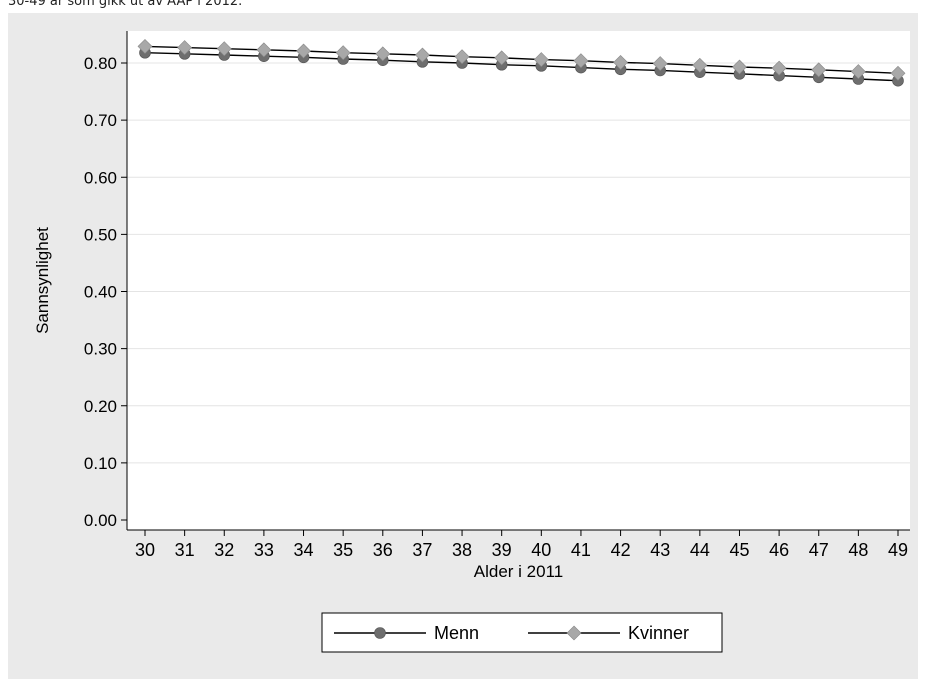 This screenshot has height=679, width=926. I want to click on y-tick-label: 0.50, so click(100, 234).